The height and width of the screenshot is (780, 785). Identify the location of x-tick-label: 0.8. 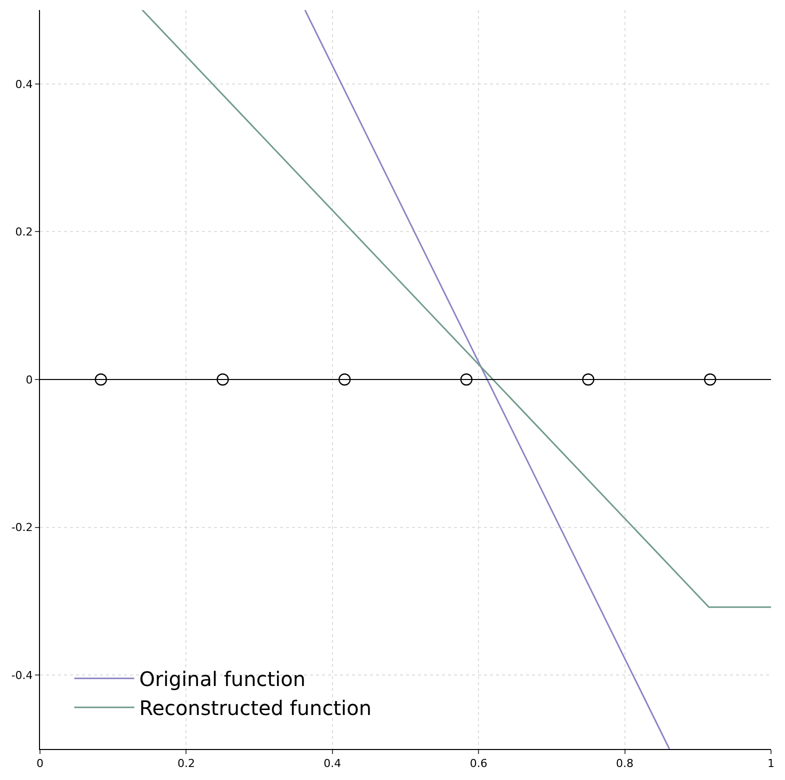
(625, 763).